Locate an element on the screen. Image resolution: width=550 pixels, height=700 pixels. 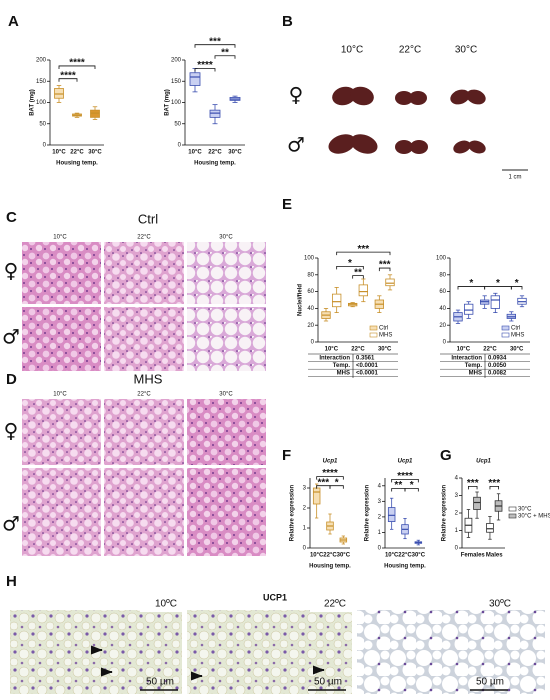
y-tick-label: 3 is located at coordinates (305, 489).